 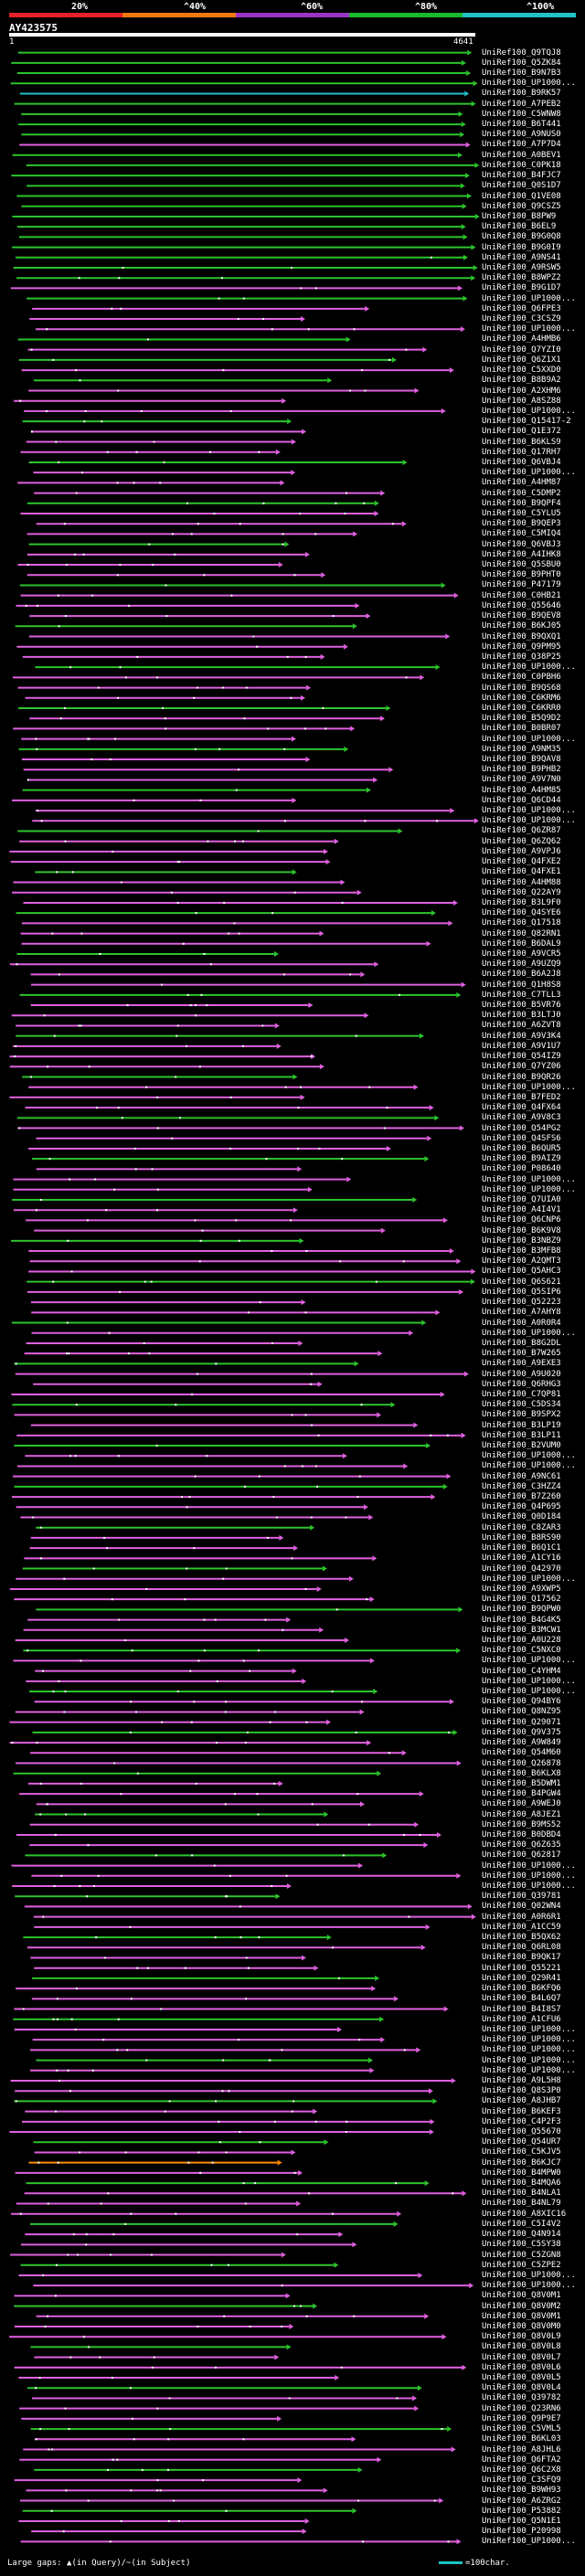 I want to click on hit-label-link: UniRef100_Q17RH7, so click(x=521, y=452).